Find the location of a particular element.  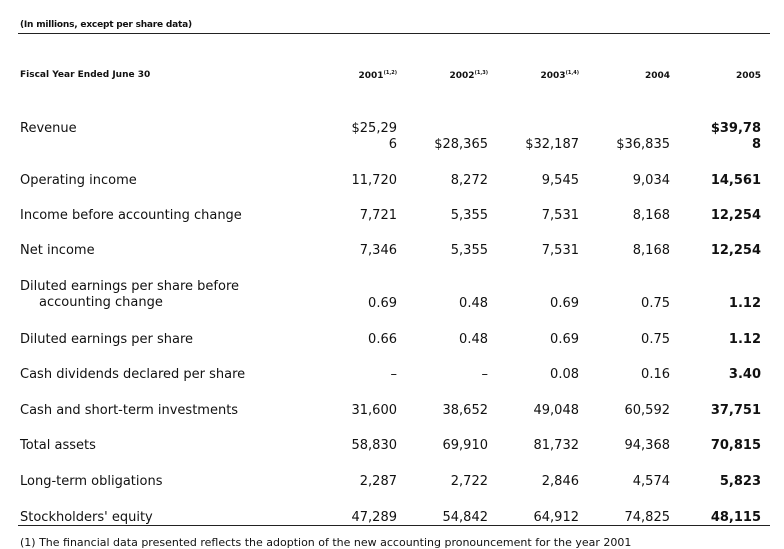

cell-2004: 9,034 is located at coordinates (651, 180).